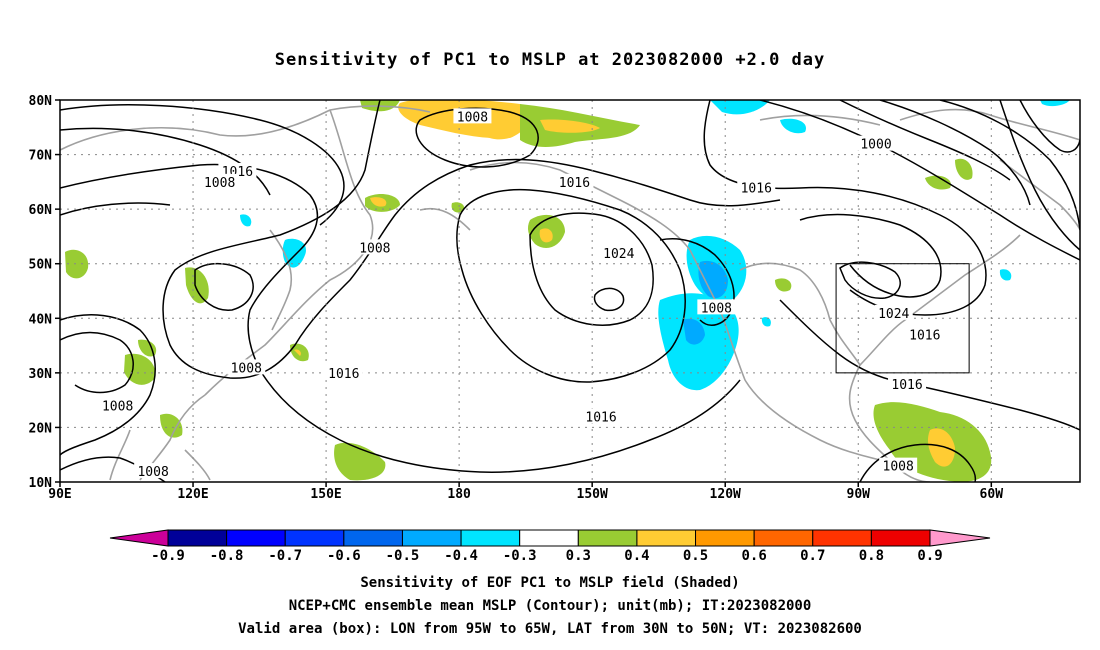 The height and width of the screenshot is (650, 1100). Describe the element at coordinates (59, 494) in the screenshot. I see `lon-label: 90E` at that location.